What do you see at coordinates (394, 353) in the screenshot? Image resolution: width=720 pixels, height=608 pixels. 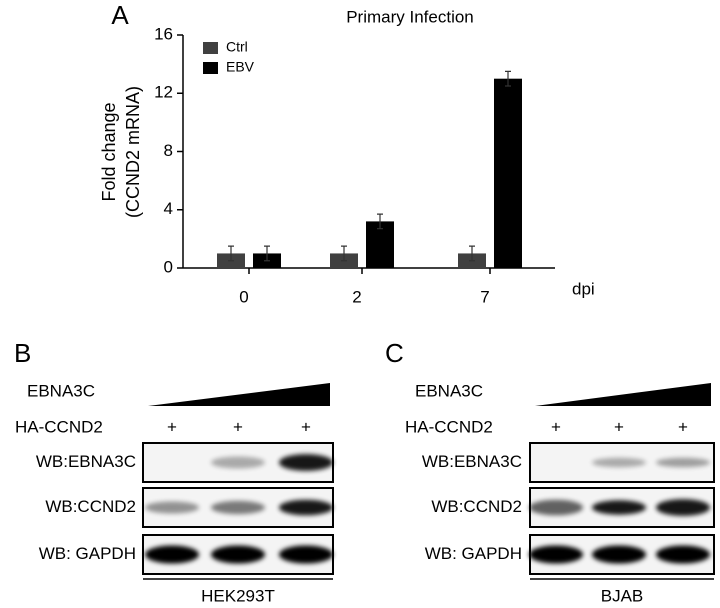 I see `panel-label: C` at bounding box center [394, 353].